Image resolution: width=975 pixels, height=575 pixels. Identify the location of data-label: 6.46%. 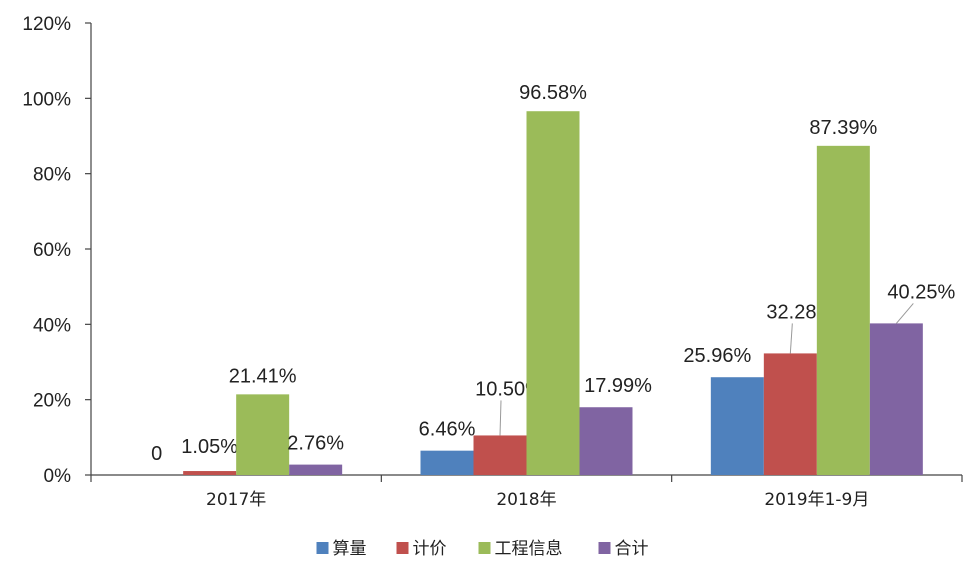
(447, 430).